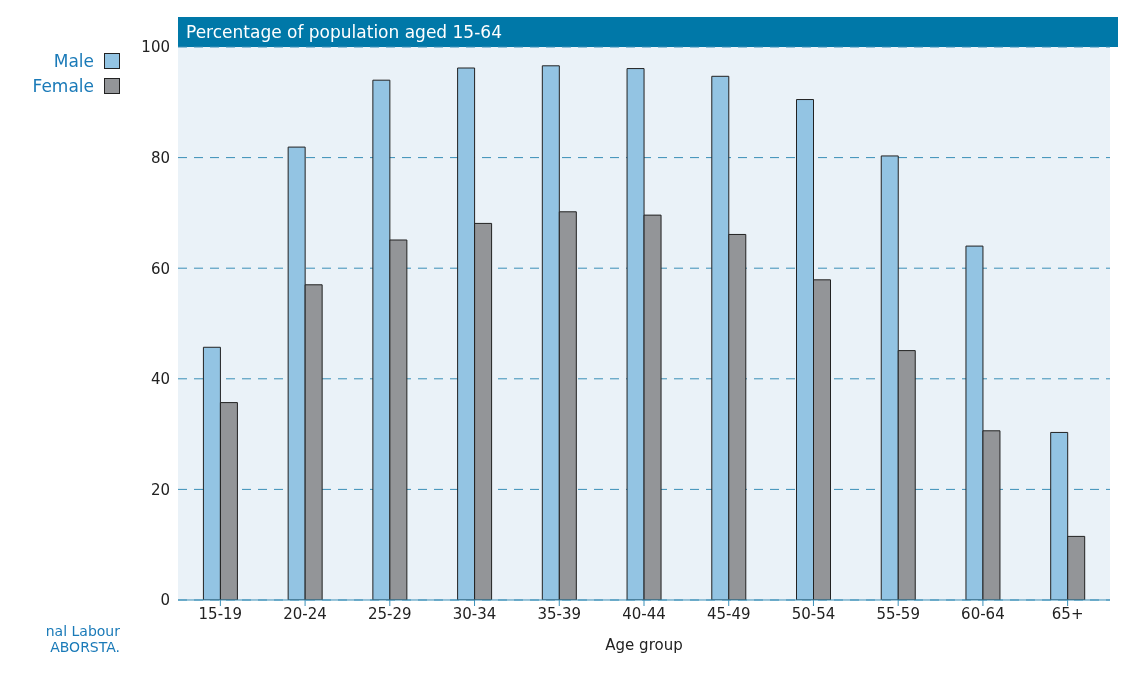 The width and height of the screenshot is (1122, 698). I want to click on legend-label: Male, so click(73, 60).